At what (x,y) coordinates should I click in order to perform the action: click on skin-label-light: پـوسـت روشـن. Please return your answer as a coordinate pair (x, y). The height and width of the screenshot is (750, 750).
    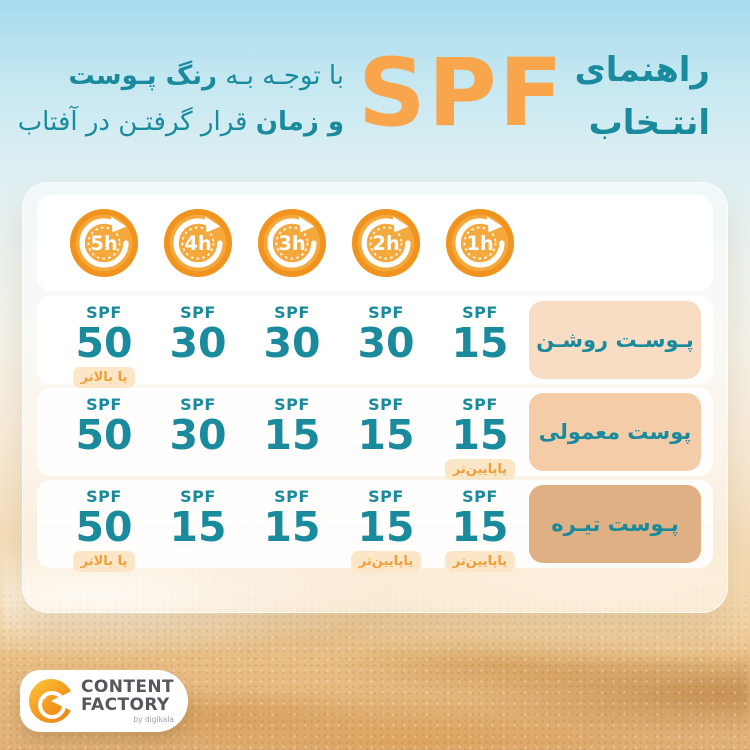
    Looking at the image, I should click on (615, 340).